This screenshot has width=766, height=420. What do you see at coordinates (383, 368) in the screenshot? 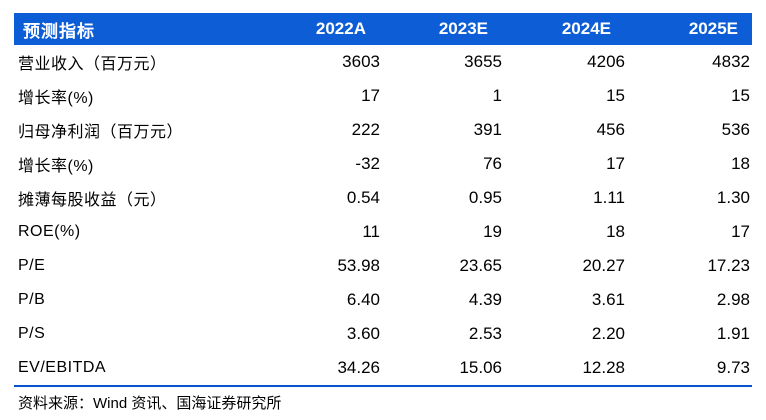
I see `table-row-ev-ebitda: EV/EBITDA 34.26 15.06 12.28 9.73` at bounding box center [383, 368].